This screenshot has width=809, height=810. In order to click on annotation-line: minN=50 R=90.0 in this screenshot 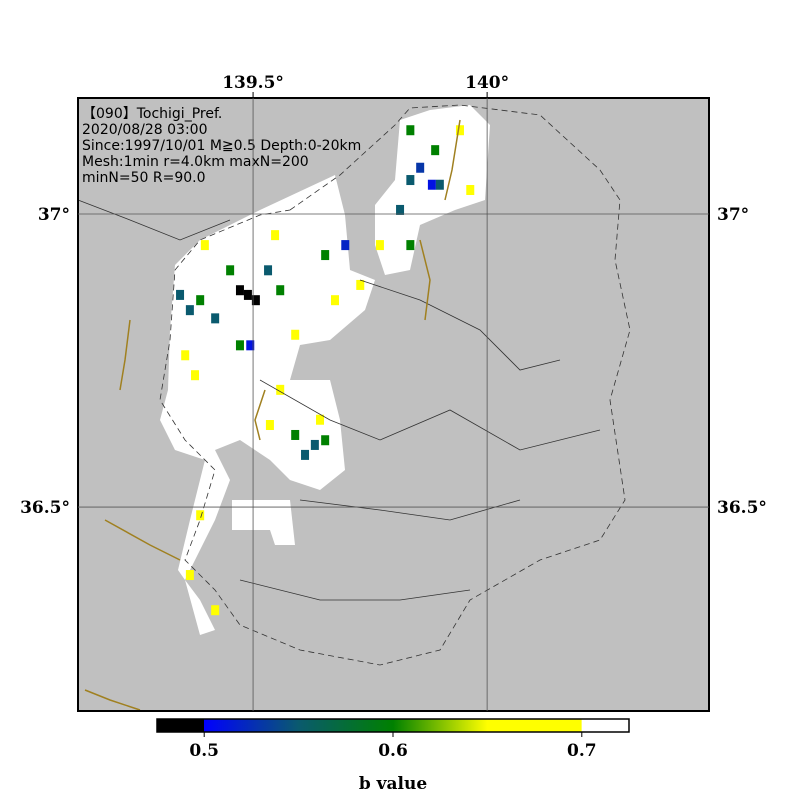, I will do `click(144, 178)`.